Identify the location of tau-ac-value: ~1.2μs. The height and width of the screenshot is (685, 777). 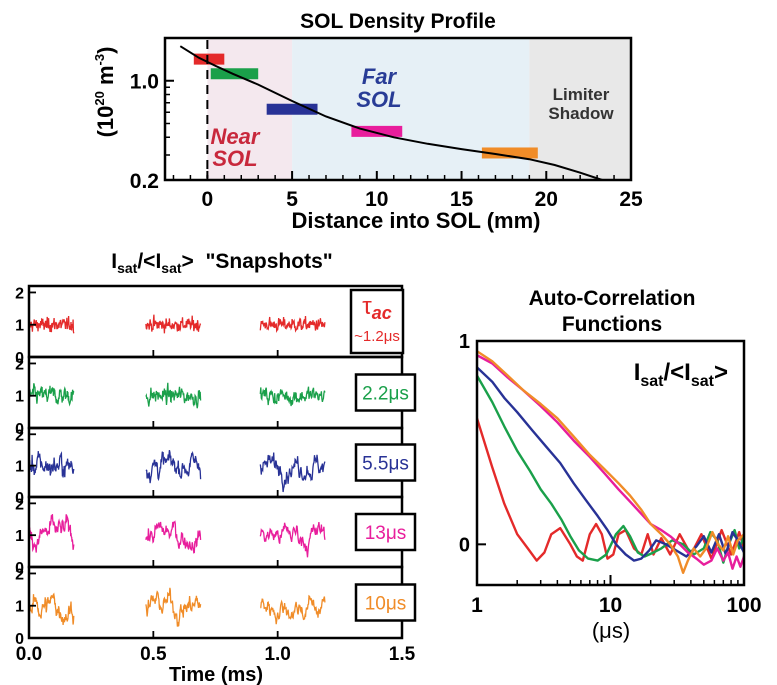
(377, 336).